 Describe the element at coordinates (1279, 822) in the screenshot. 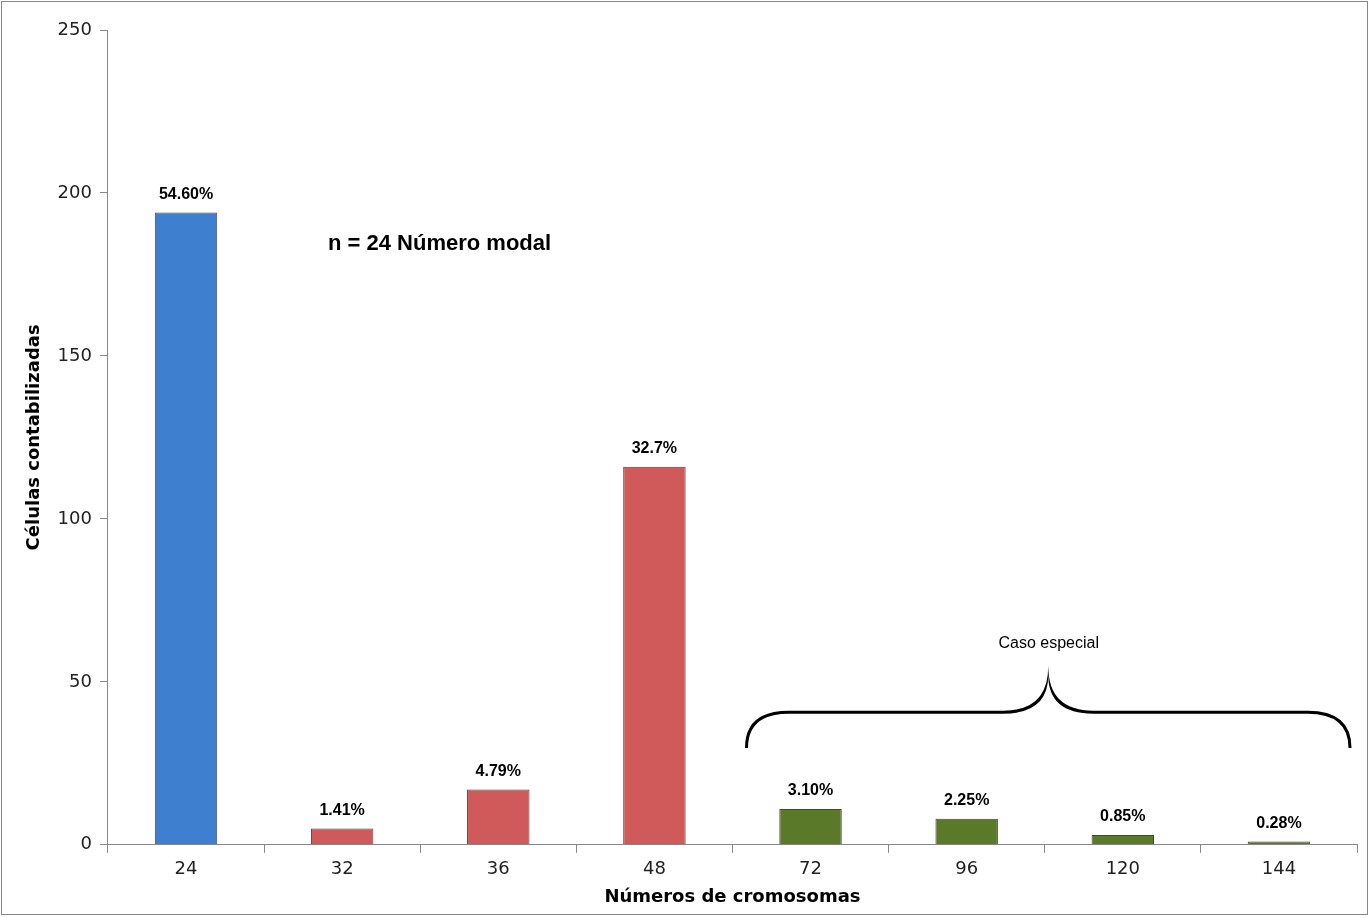

I see `annotation: 0.28%` at that location.